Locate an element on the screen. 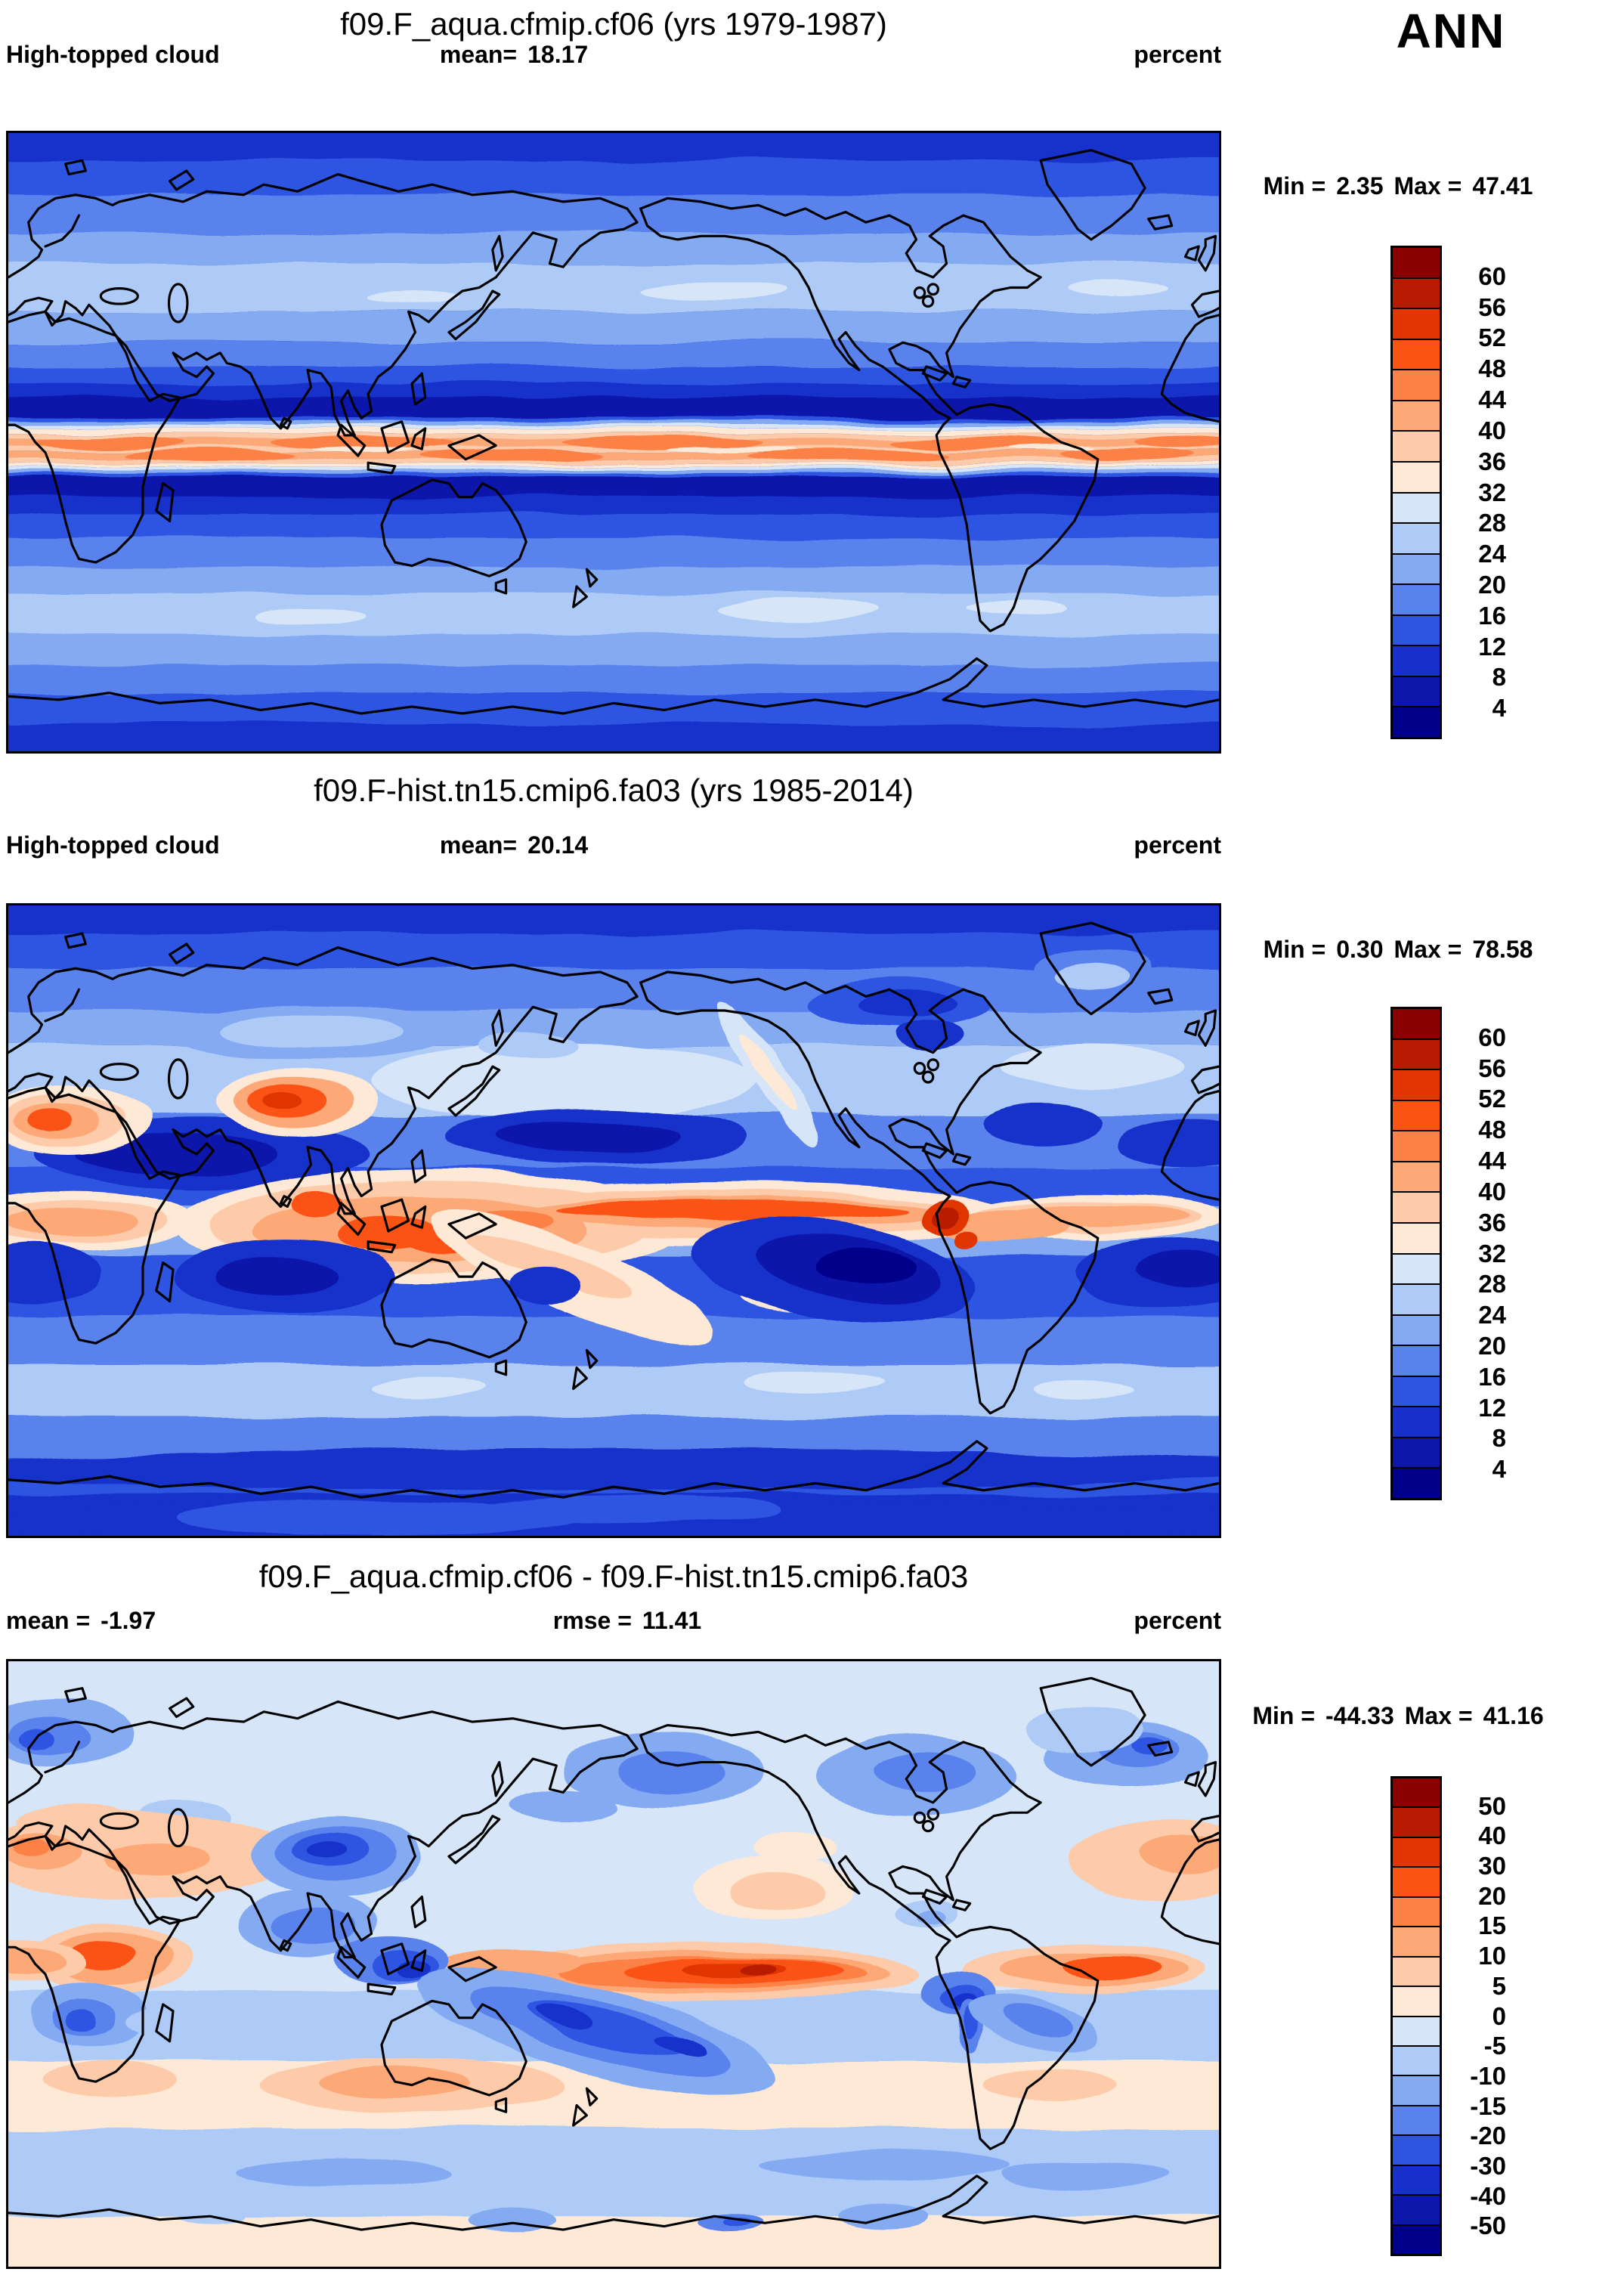 The height and width of the screenshot is (2275, 1624). season-label: ANN is located at coordinates (1451, 31).